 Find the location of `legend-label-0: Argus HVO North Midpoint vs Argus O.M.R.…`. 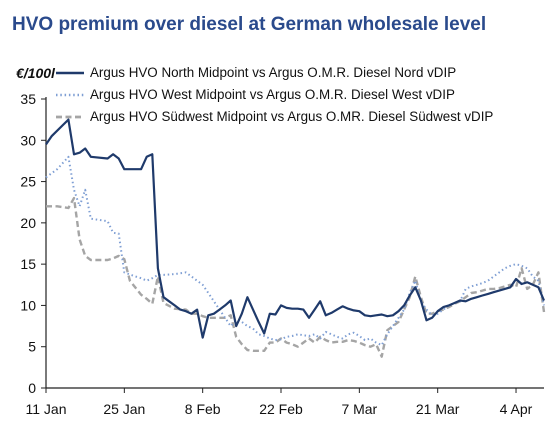

legend-label-0: Argus HVO North Midpoint vs Argus O.M.R.… is located at coordinates (273, 72).